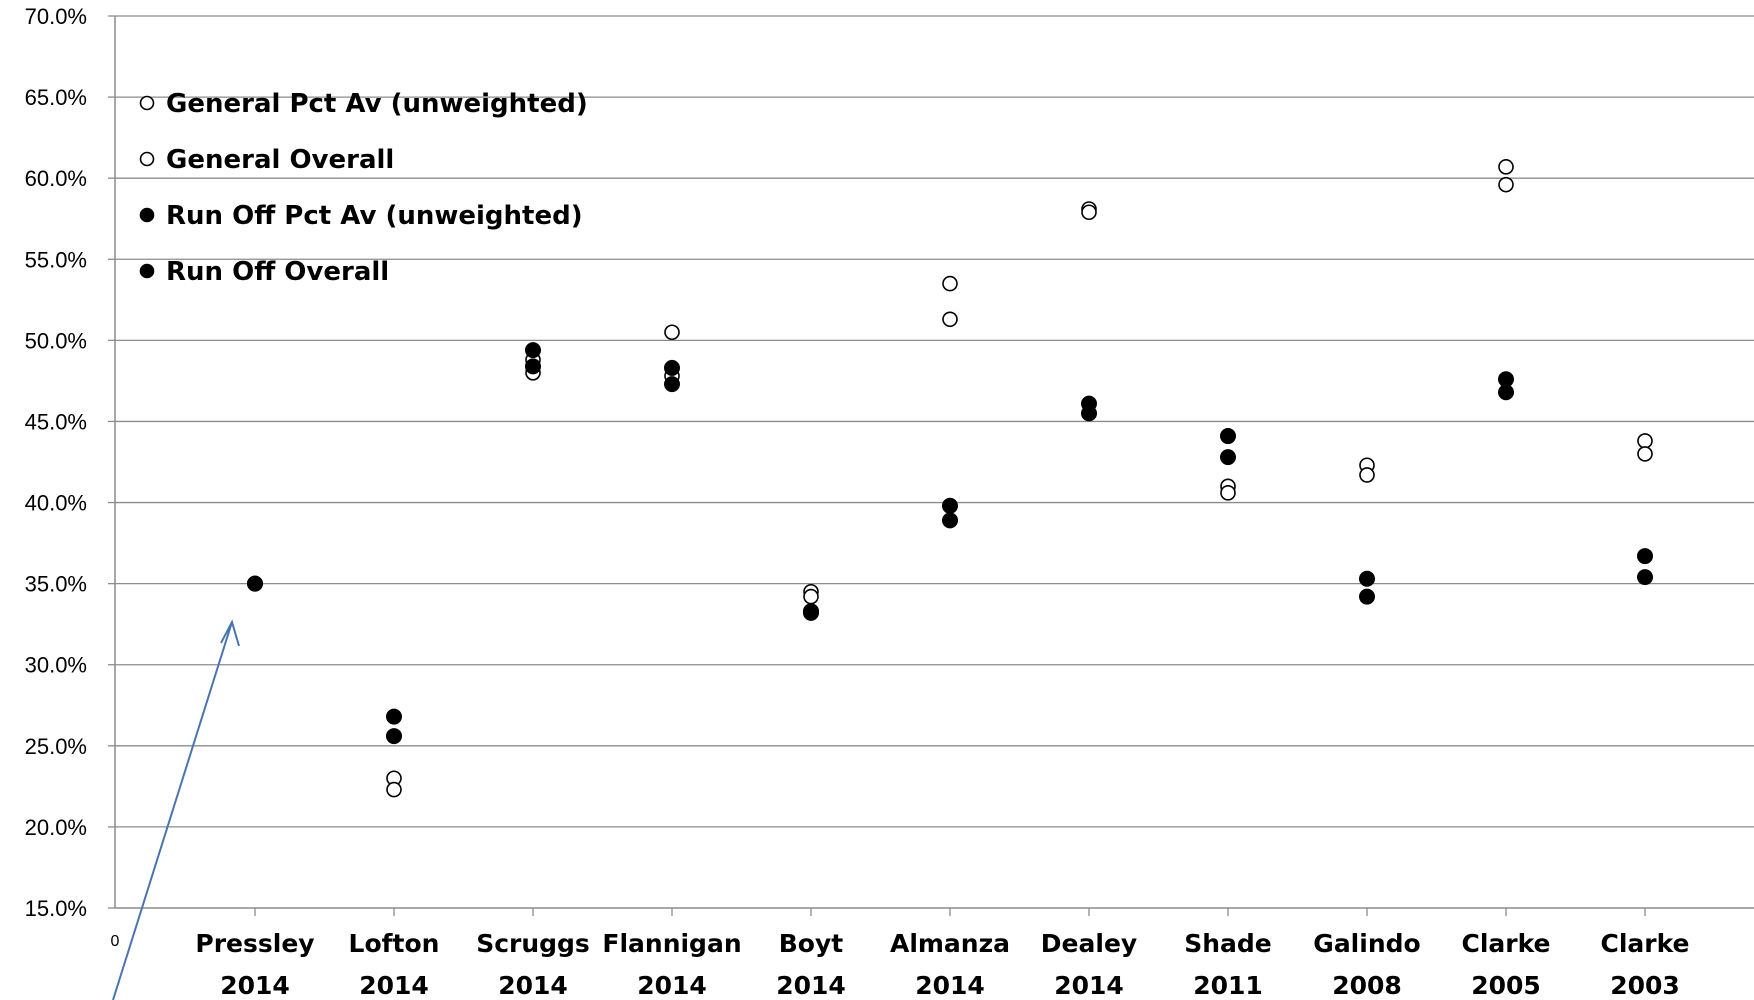  I want to click on x-category-name: Flannigan, so click(671, 943).